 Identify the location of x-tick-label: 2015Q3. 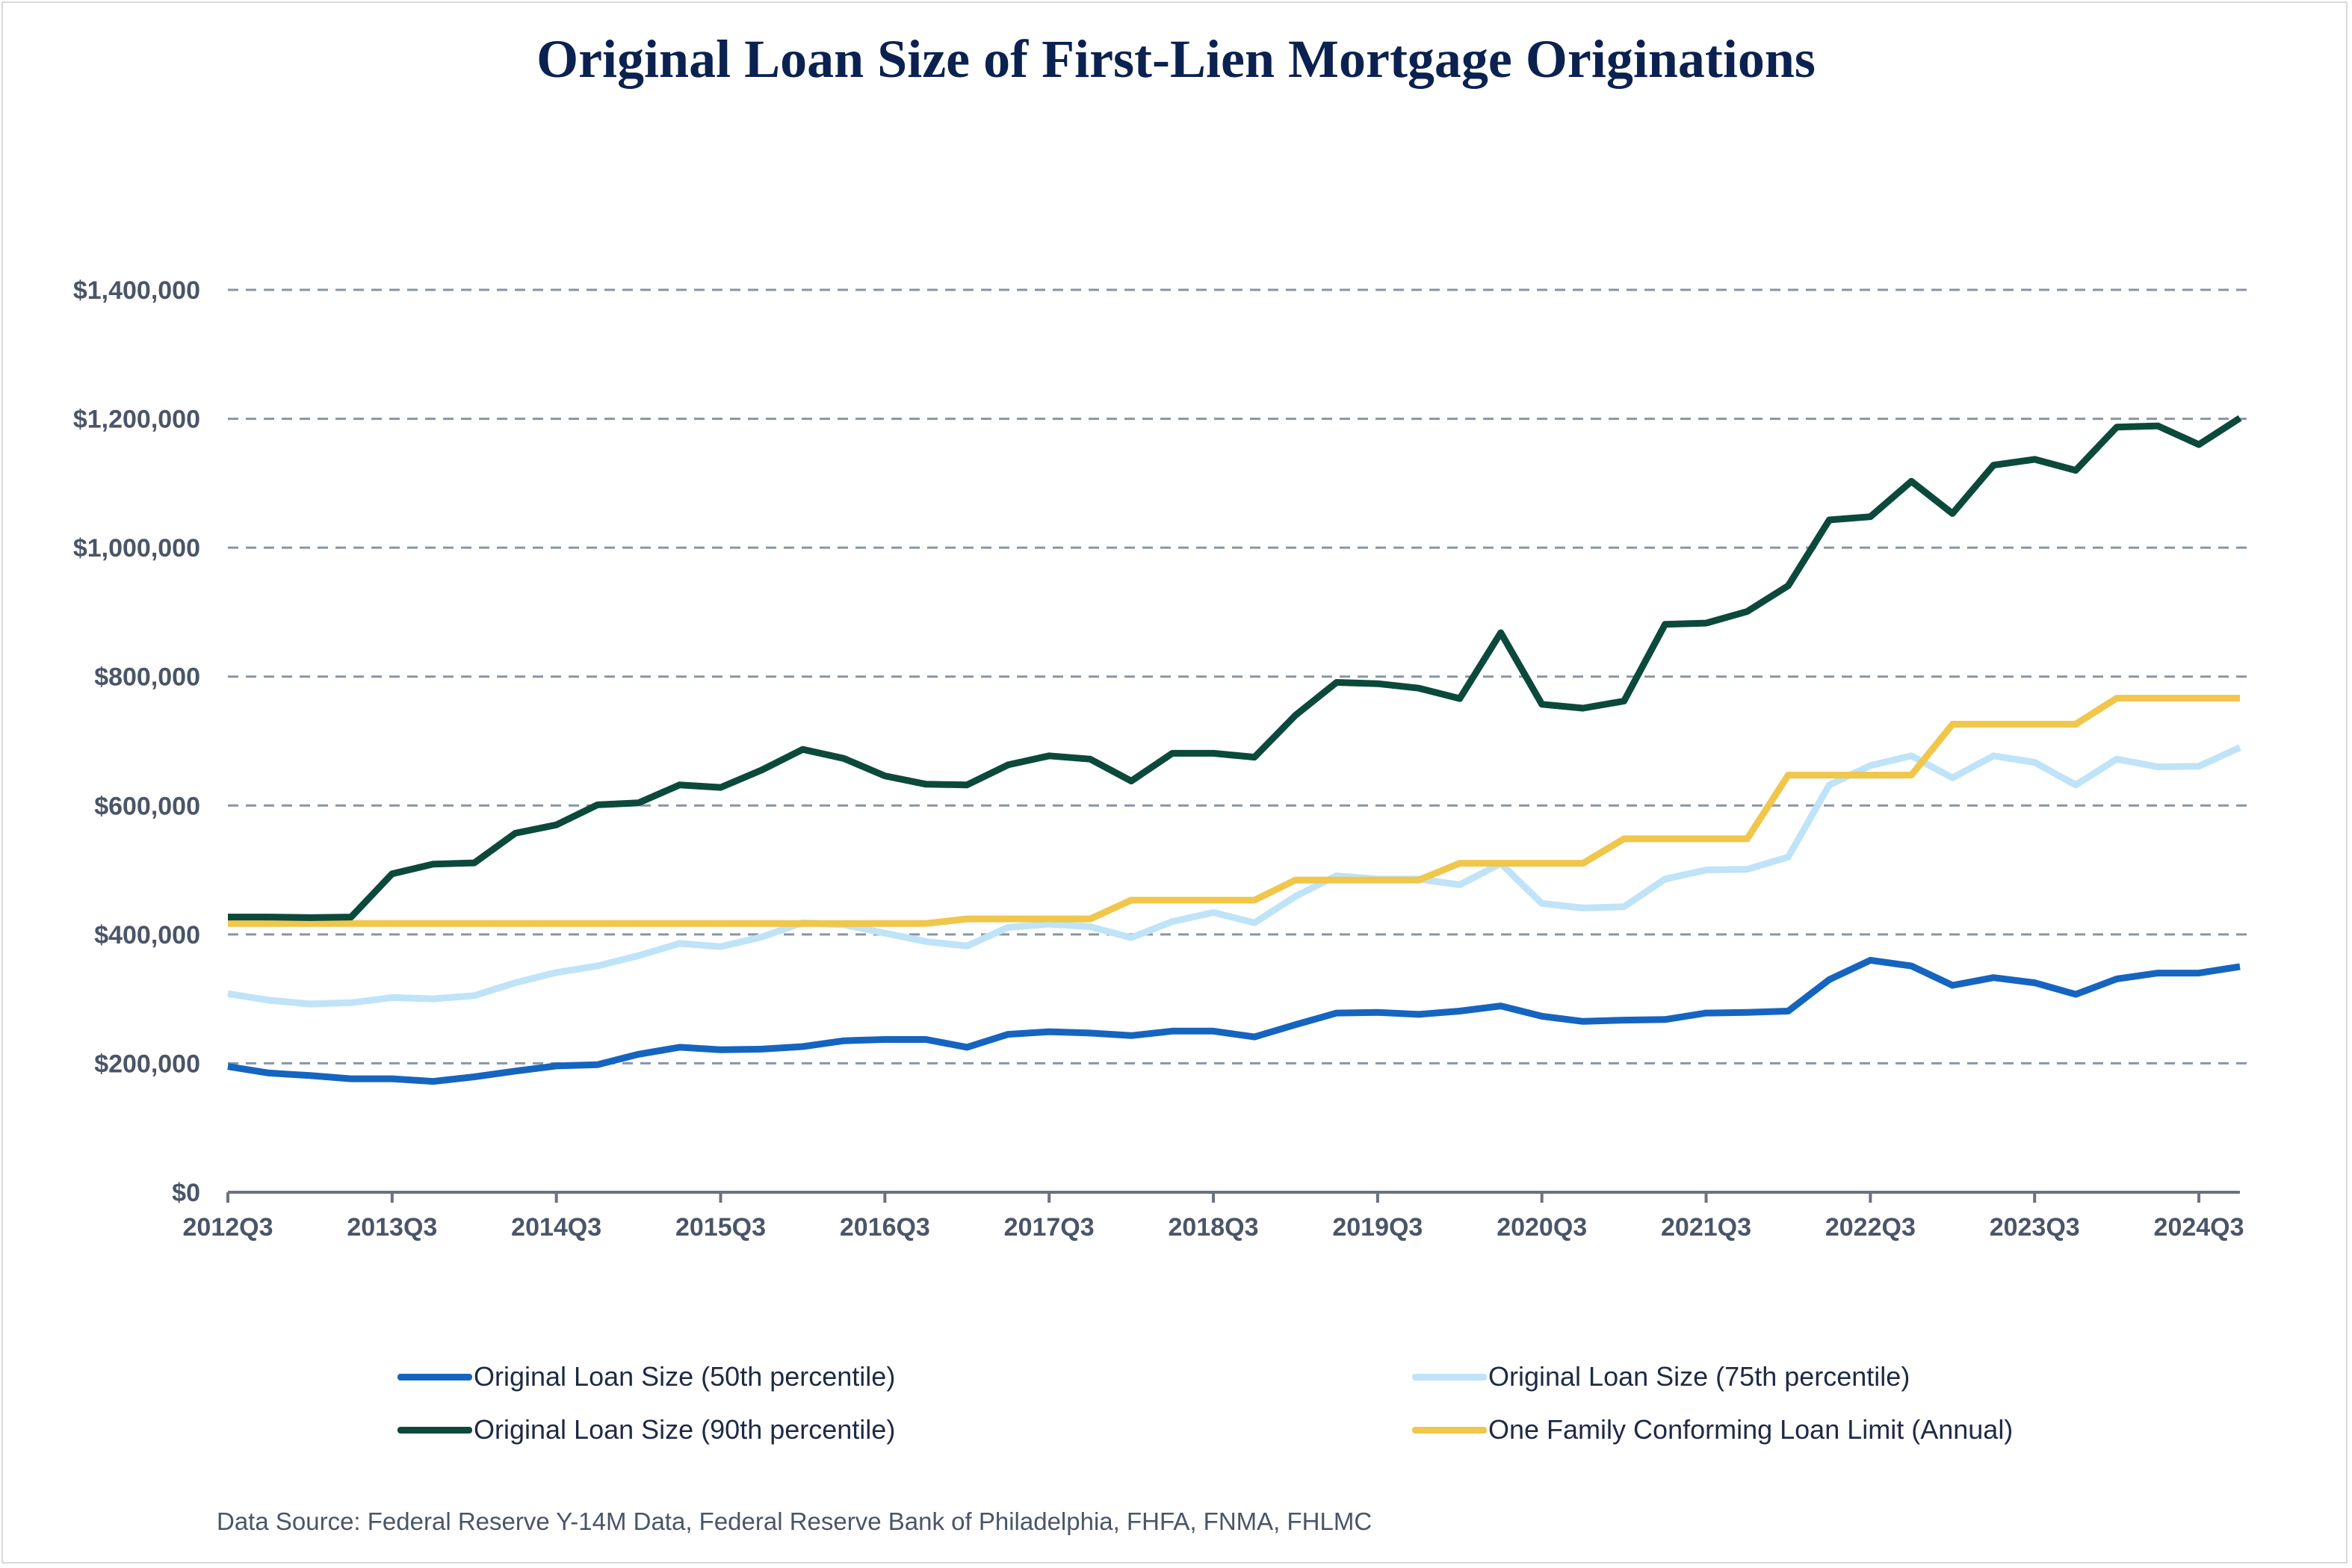
(720, 1227).